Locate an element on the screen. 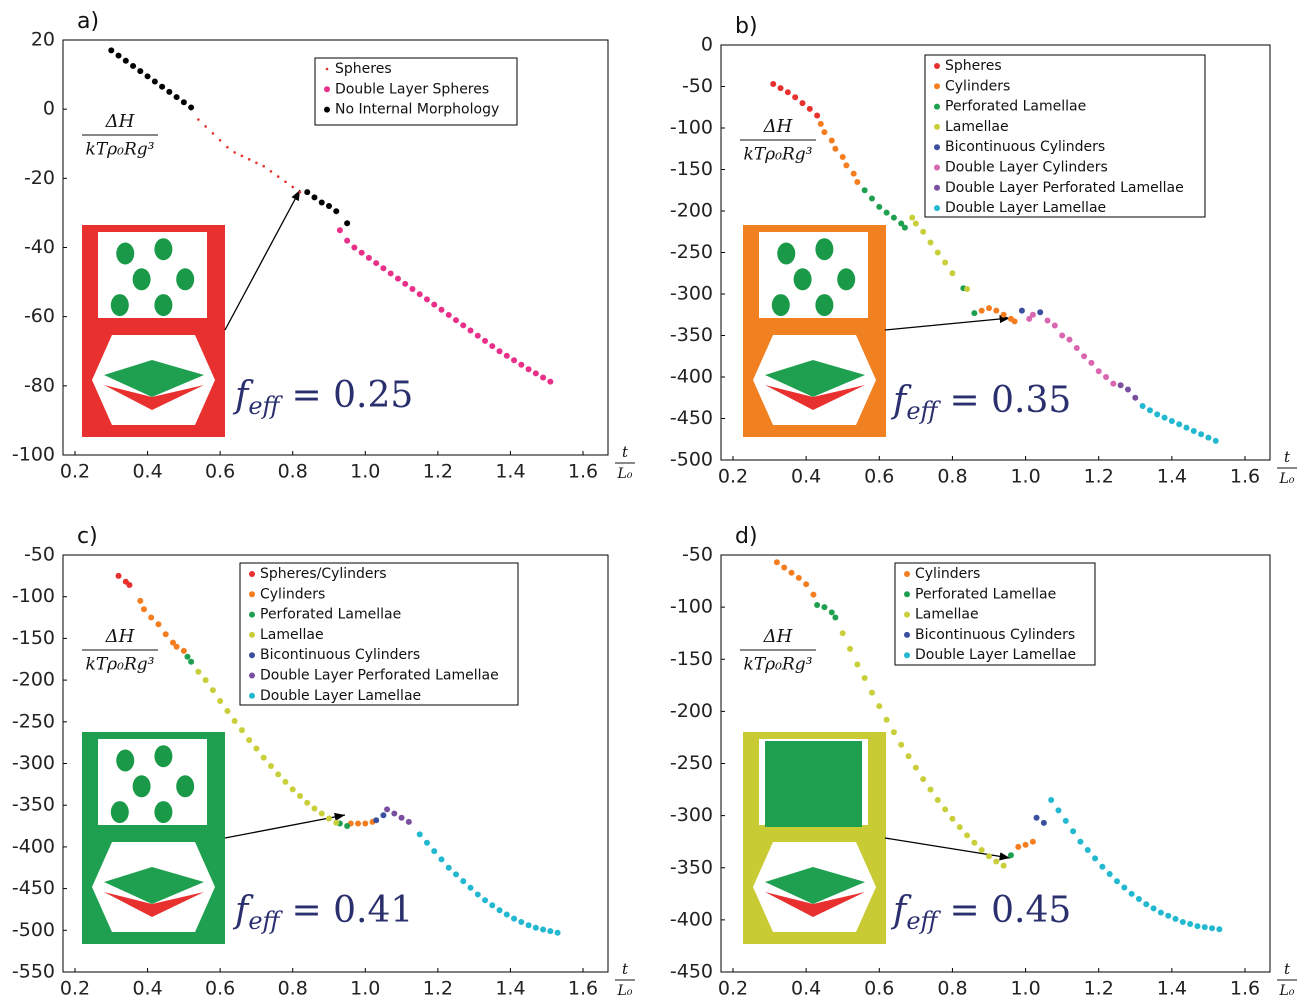 This screenshot has width=1304, height=1005. y-tick-label: 20 is located at coordinates (43, 40).